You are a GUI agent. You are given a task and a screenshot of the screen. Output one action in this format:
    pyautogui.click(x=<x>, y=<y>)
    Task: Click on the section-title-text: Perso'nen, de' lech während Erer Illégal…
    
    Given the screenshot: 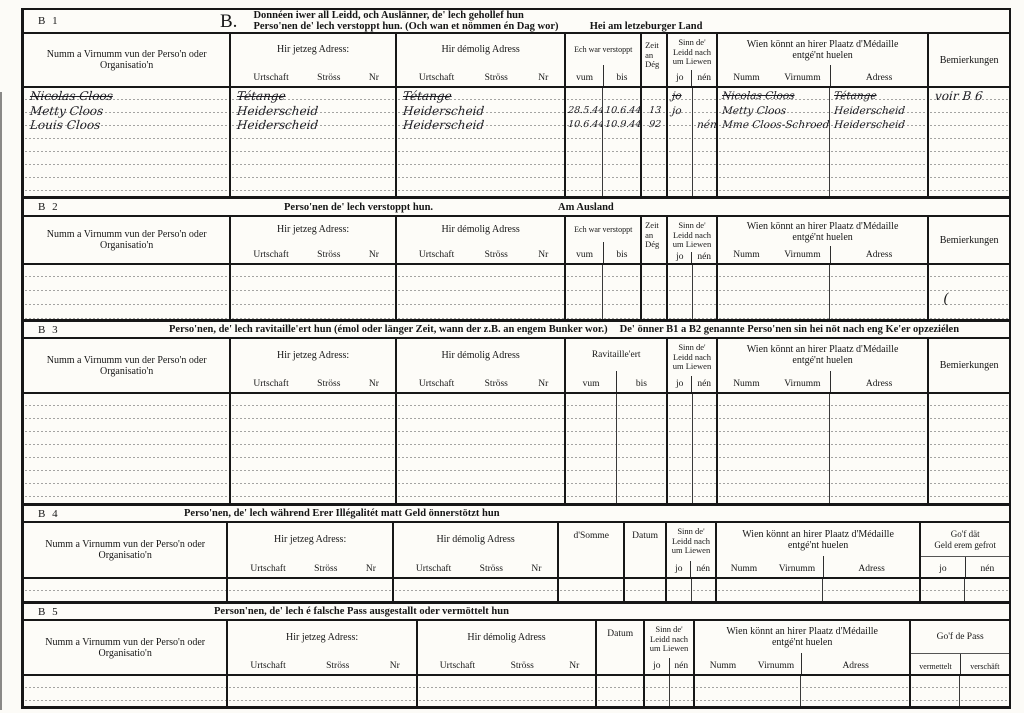 What is the action you would take?
    pyautogui.click(x=342, y=513)
    